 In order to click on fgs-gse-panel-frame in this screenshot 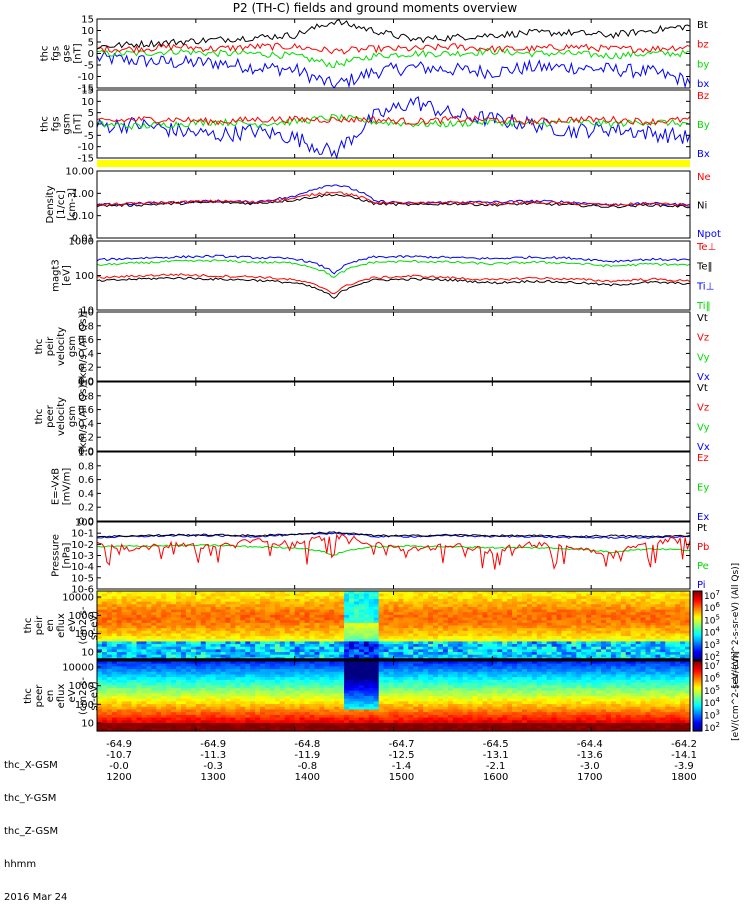, I will do `click(393, 53)`.